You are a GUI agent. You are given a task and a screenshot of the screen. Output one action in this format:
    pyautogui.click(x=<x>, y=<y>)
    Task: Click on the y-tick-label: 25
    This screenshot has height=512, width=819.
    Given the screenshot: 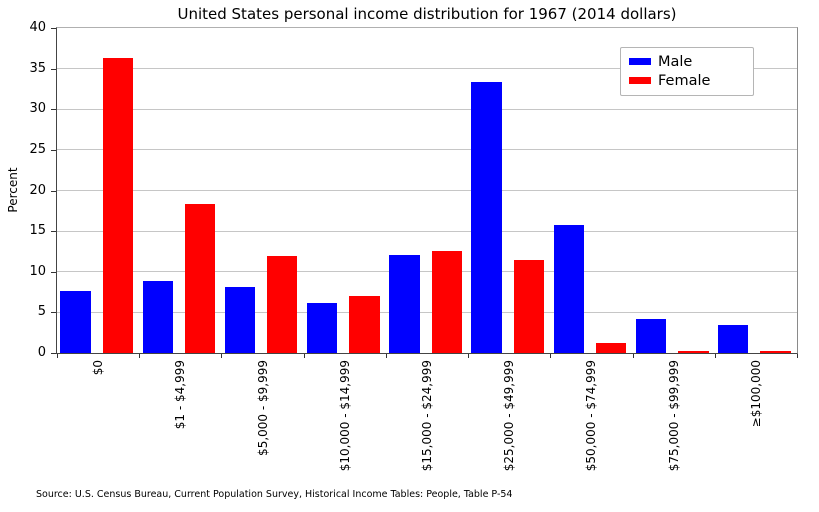 What is the action you would take?
    pyautogui.click(x=37, y=149)
    